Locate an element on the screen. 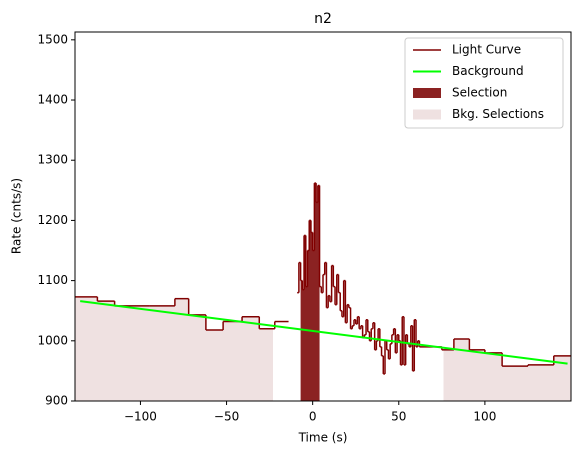  y-tick-label: 1300 is located at coordinates (52, 160).